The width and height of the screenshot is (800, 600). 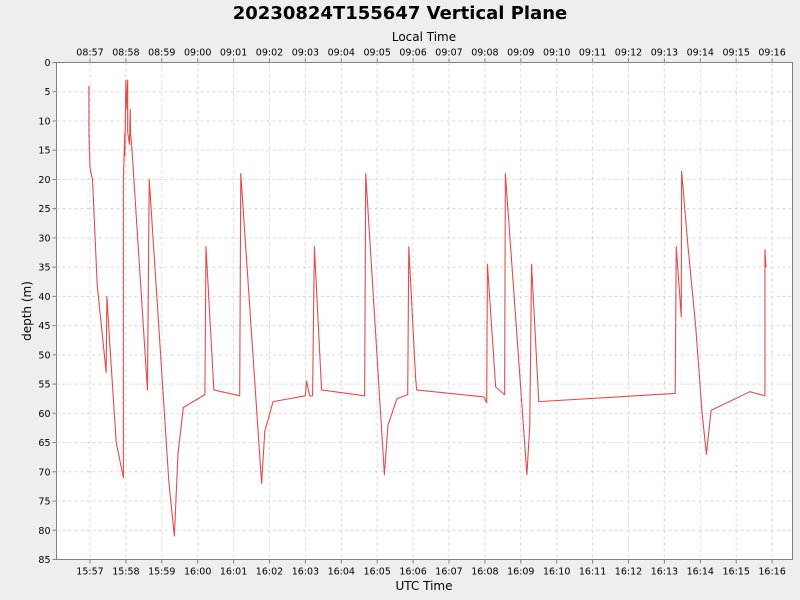 What do you see at coordinates (412, 572) in the screenshot?
I see `x-tick-label: 16:06` at bounding box center [412, 572].